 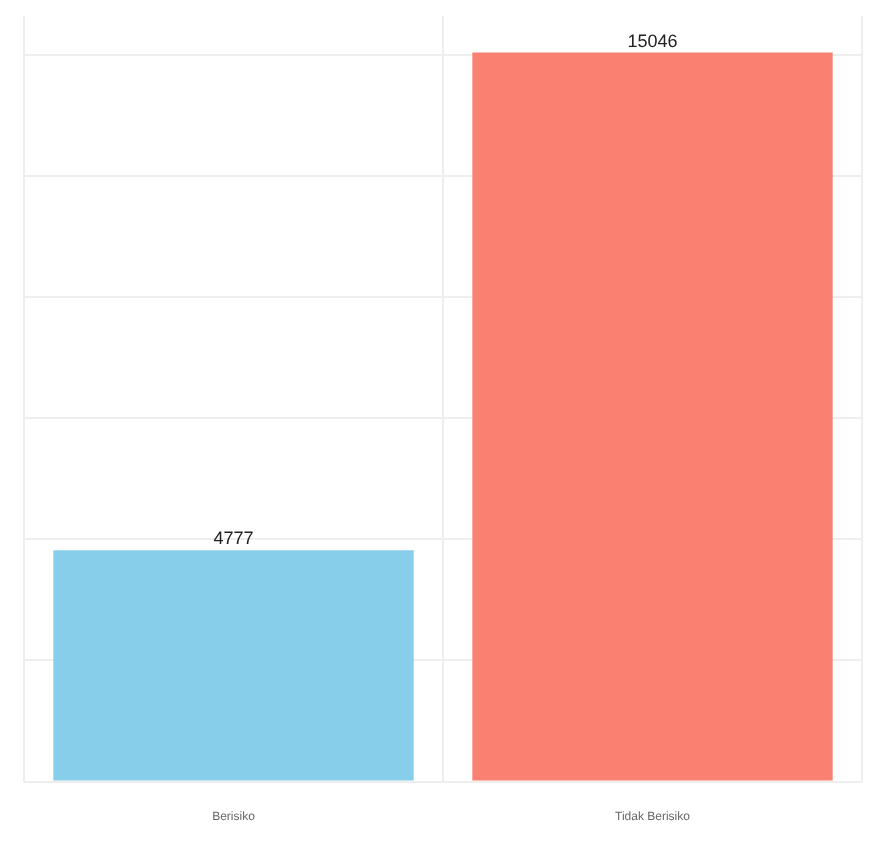 I want to click on data-label: 4777, so click(x=233, y=538).